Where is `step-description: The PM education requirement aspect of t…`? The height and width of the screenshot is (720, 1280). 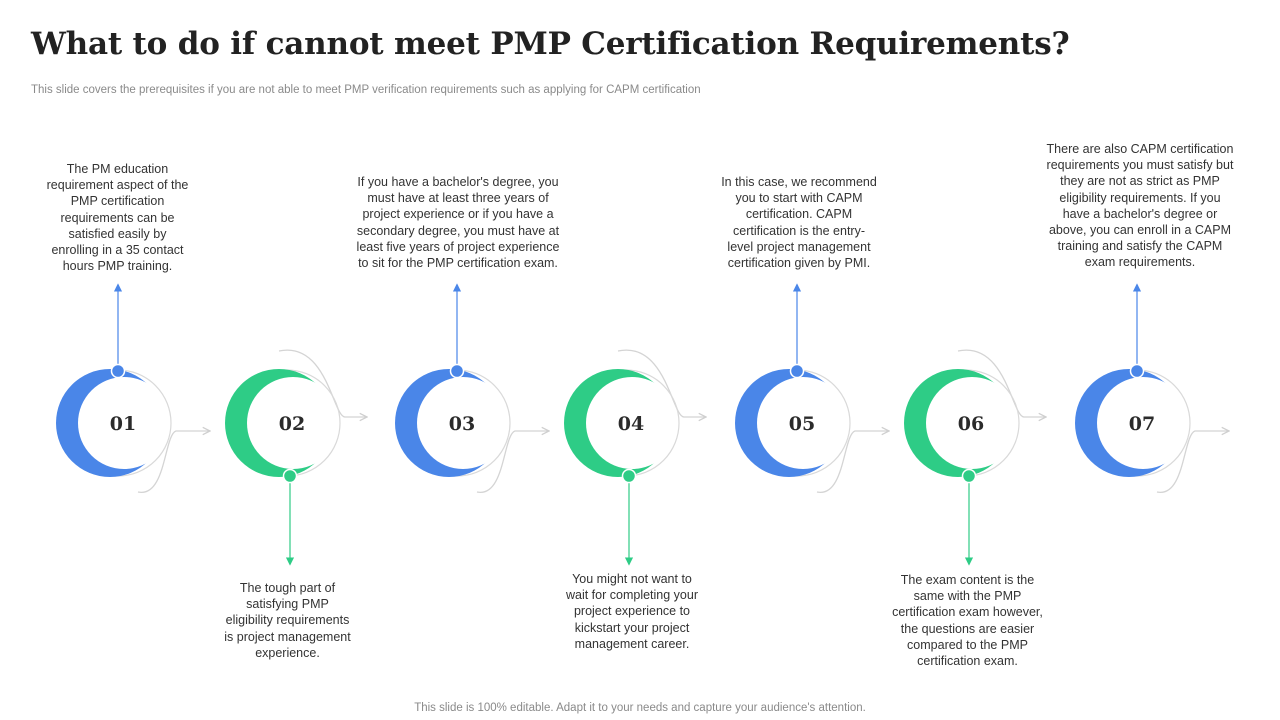 step-description: The PM education requirement aspect of t… is located at coordinates (117, 218).